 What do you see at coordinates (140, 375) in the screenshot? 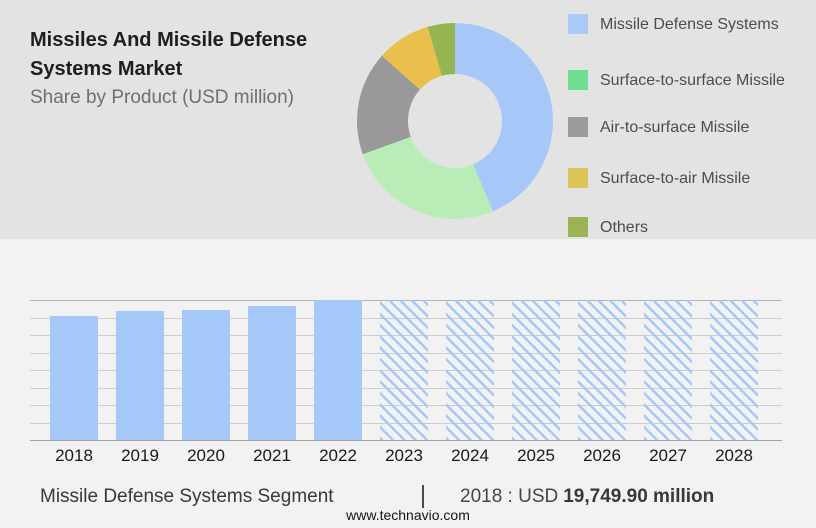
I see `bar-2019-solid` at bounding box center [140, 375].